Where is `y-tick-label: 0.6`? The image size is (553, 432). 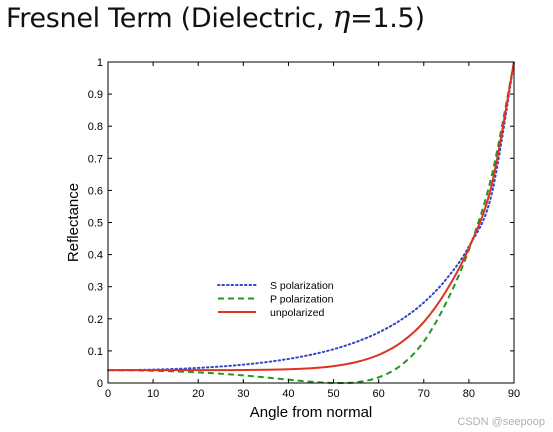
y-tick-label: 0.6 is located at coordinates (95, 191).